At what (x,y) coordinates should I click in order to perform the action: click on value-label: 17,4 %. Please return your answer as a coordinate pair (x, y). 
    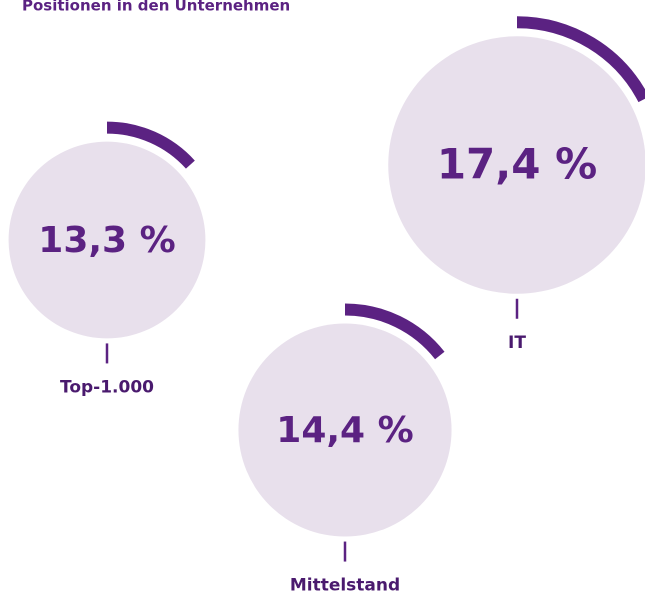
    Looking at the image, I should click on (517, 164).